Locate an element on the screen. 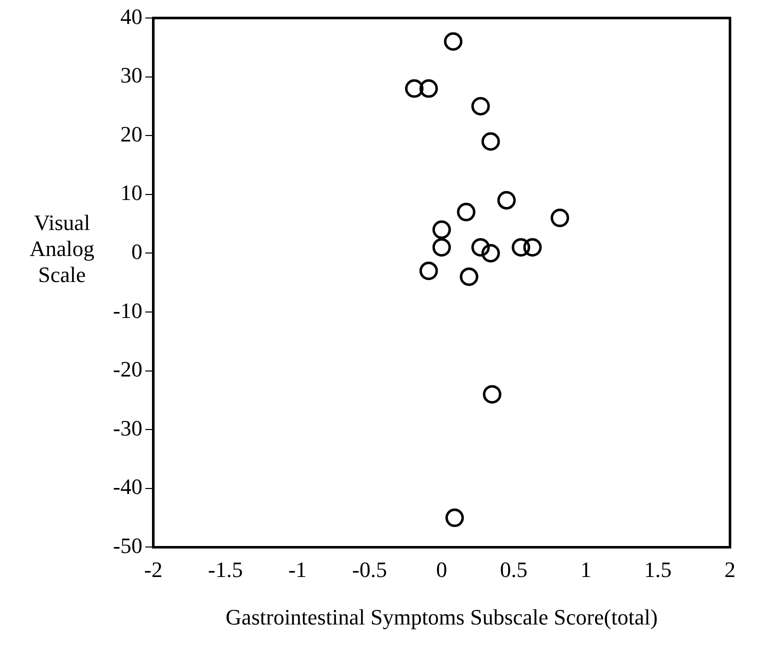 The height and width of the screenshot is (656, 780). y-tick-label: 10 is located at coordinates (131, 193).